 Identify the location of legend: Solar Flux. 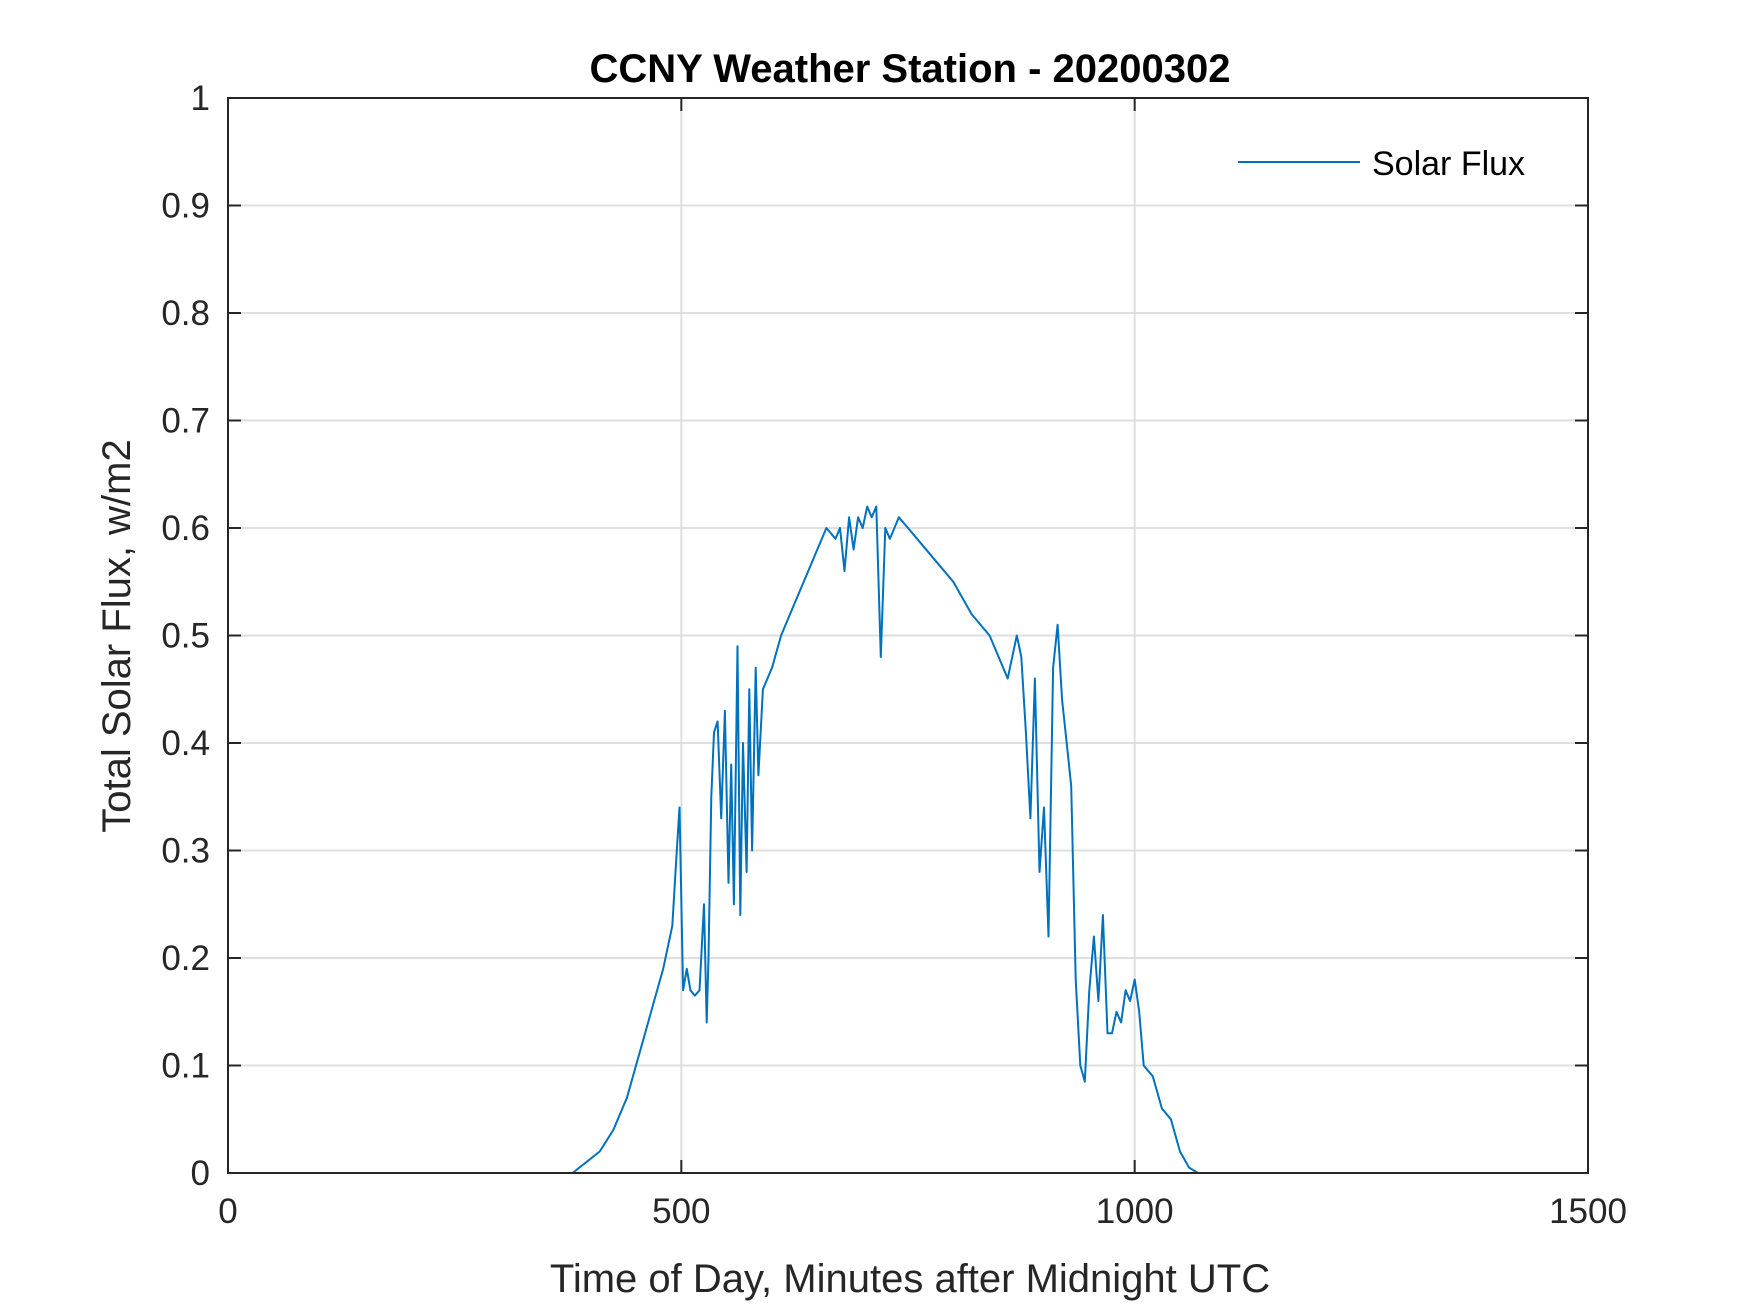
(1381, 164).